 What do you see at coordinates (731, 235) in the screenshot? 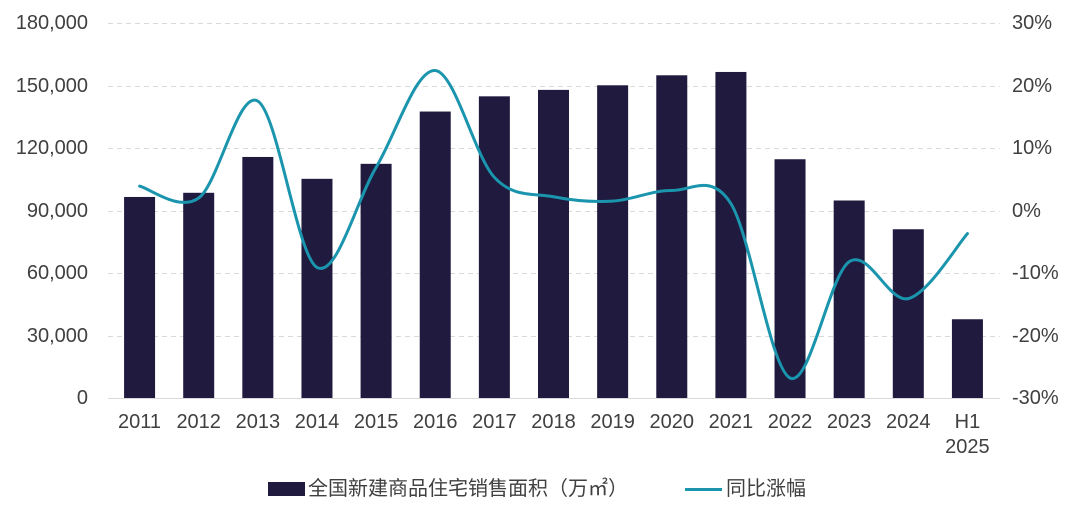
I see `bar-2021` at bounding box center [731, 235].